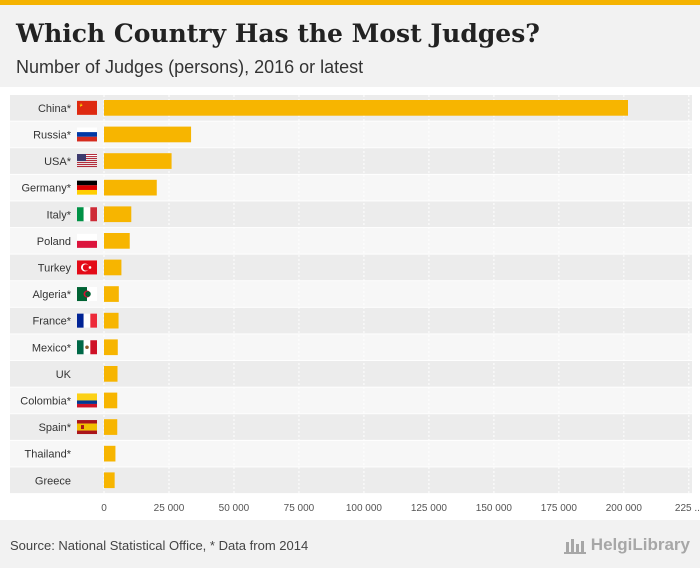 This screenshot has width=700, height=568. I want to click on brand-logo: HelgiLibrary, so click(626, 545).